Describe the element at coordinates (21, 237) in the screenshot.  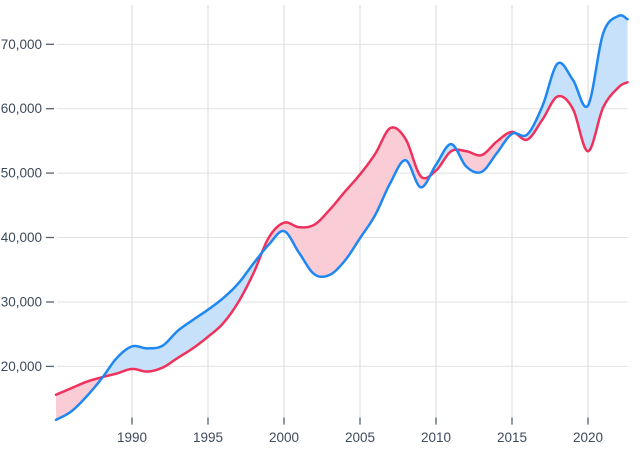
I see `y-tick-label: 40,000` at that location.